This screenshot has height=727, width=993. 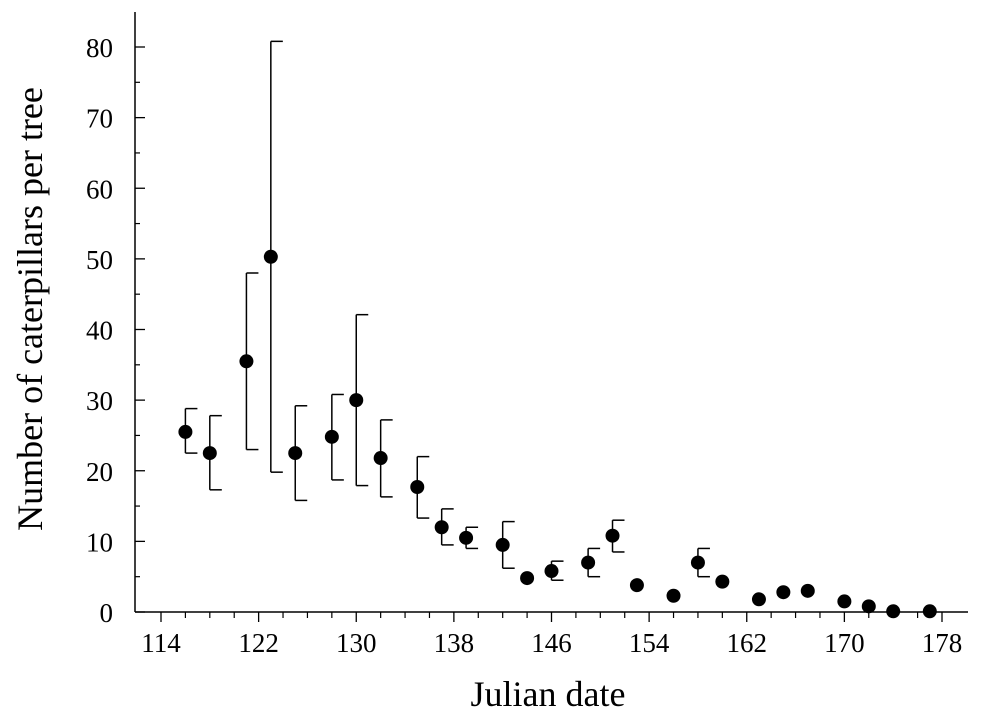 I want to click on y-tick-label: 40, so click(x=99, y=331).